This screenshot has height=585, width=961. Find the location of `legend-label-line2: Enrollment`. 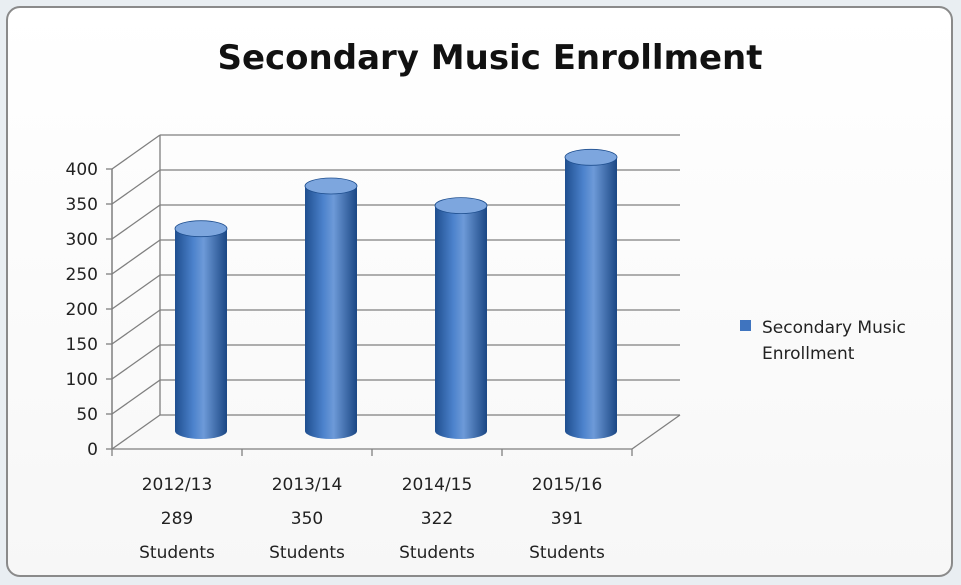

legend-label-line2: Enrollment is located at coordinates (808, 354).